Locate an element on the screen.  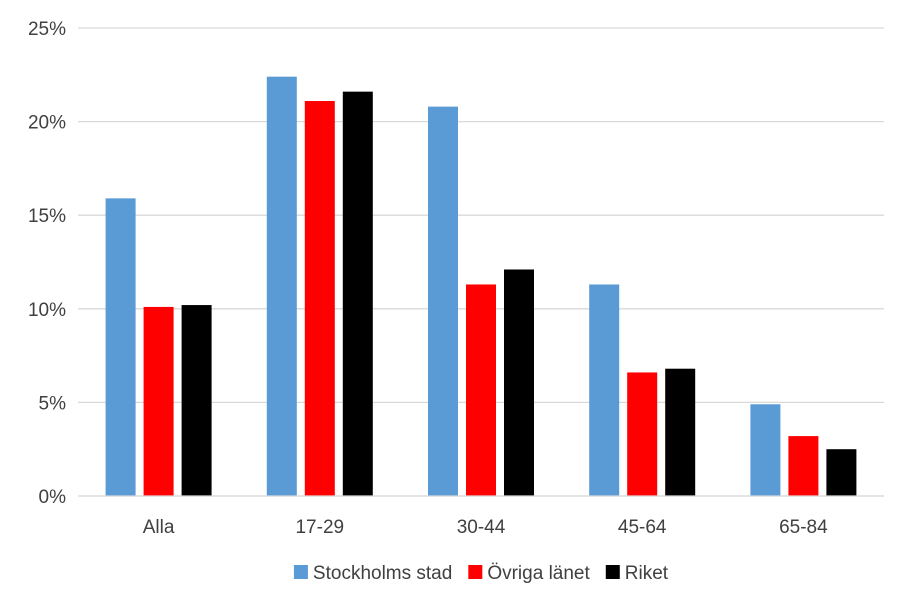
legend: Stockholms stad Övriga länet Riket is located at coordinates (481, 573).